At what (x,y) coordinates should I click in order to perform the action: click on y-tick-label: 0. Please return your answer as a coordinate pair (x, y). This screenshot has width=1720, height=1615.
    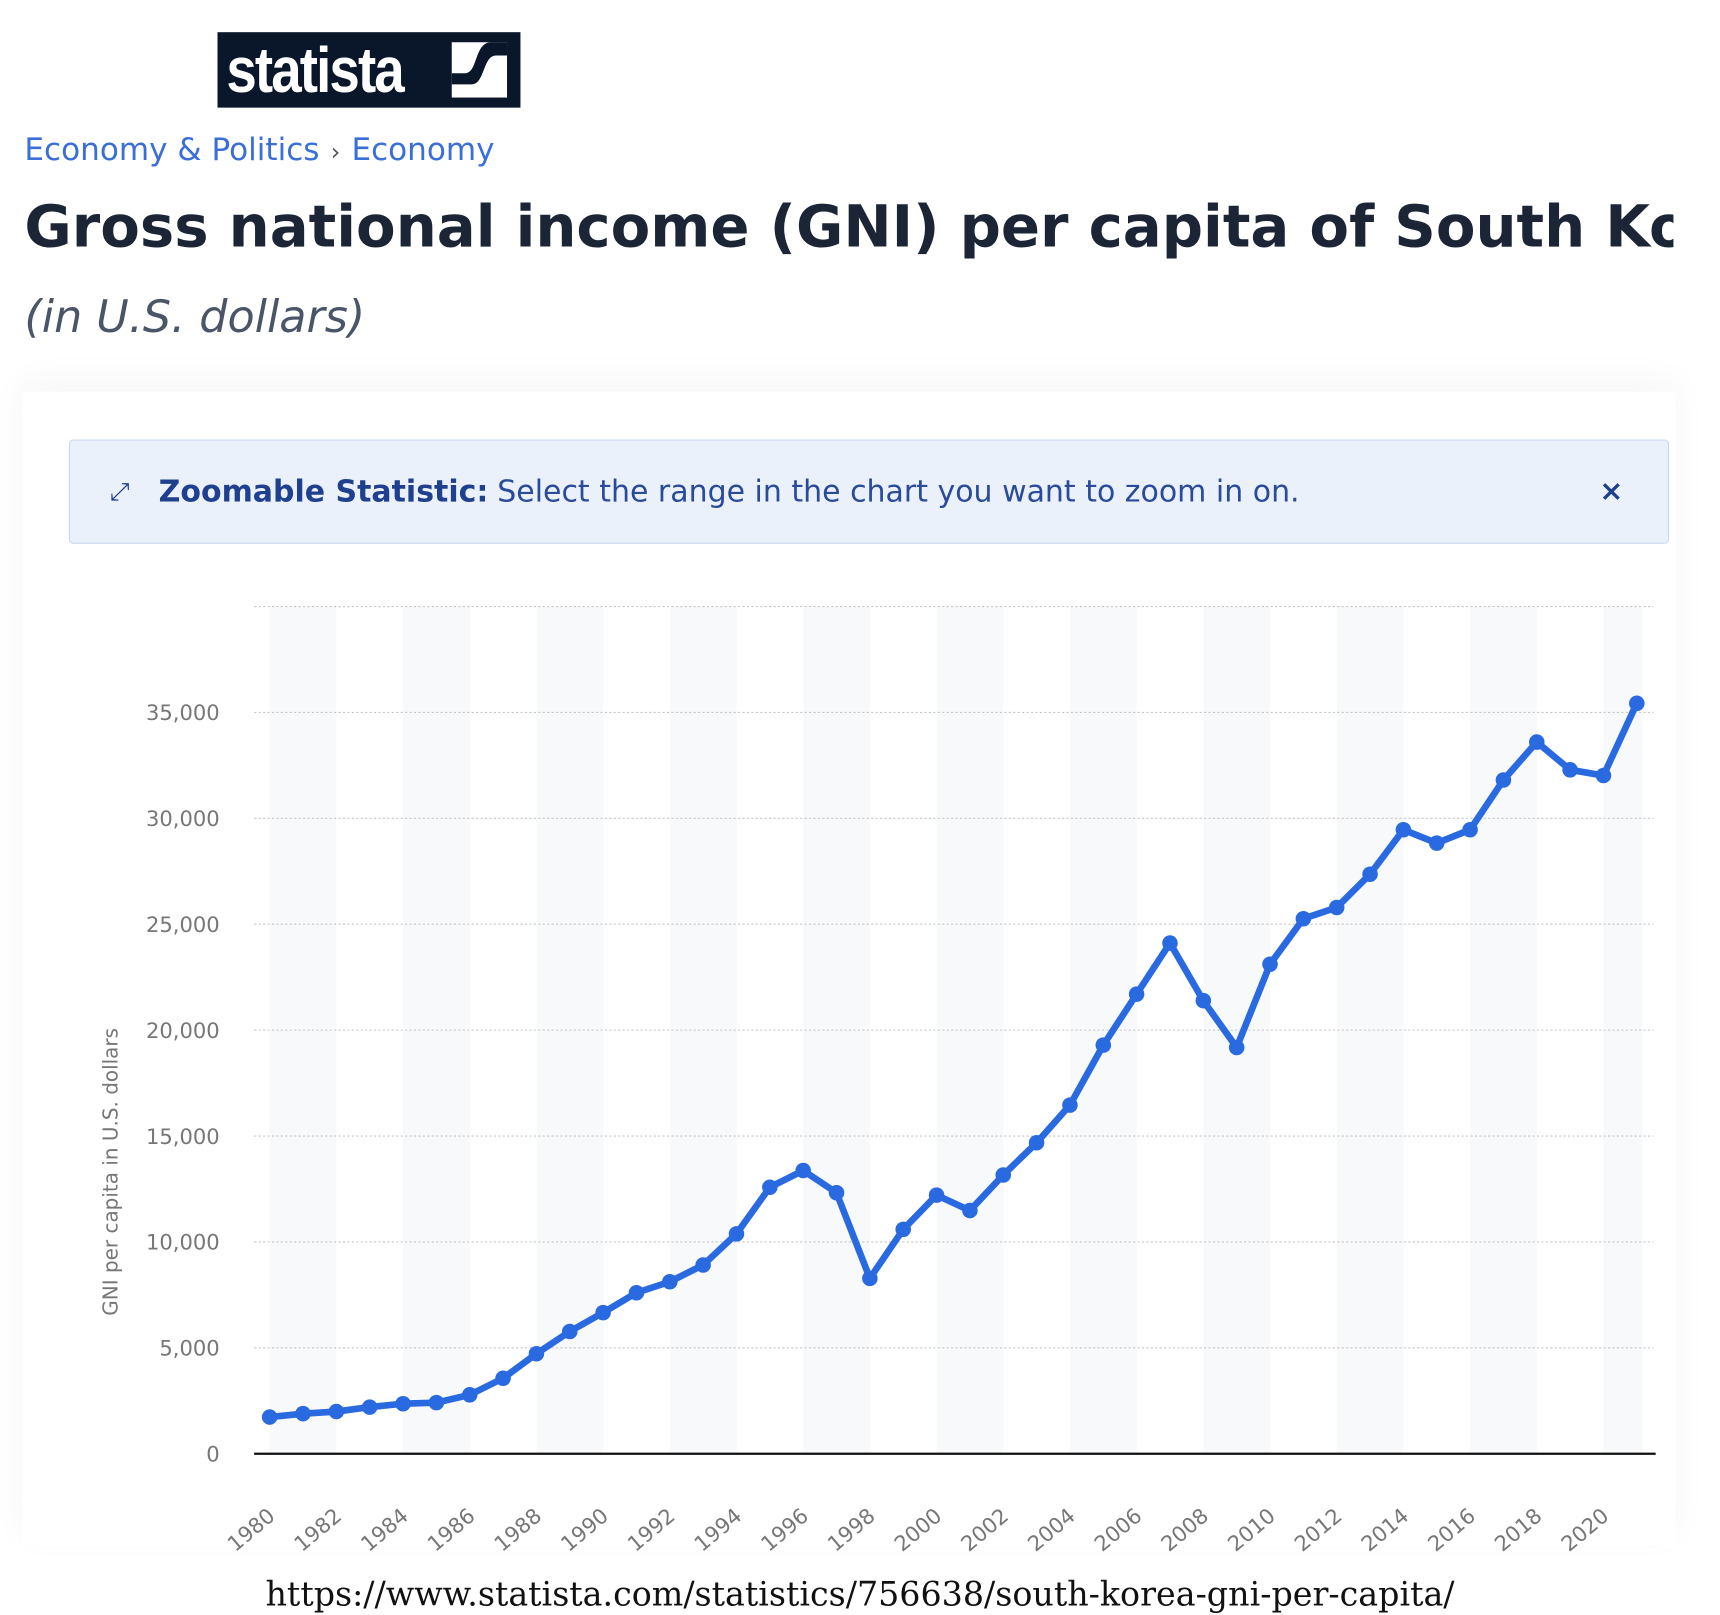
    Looking at the image, I should click on (212, 1453).